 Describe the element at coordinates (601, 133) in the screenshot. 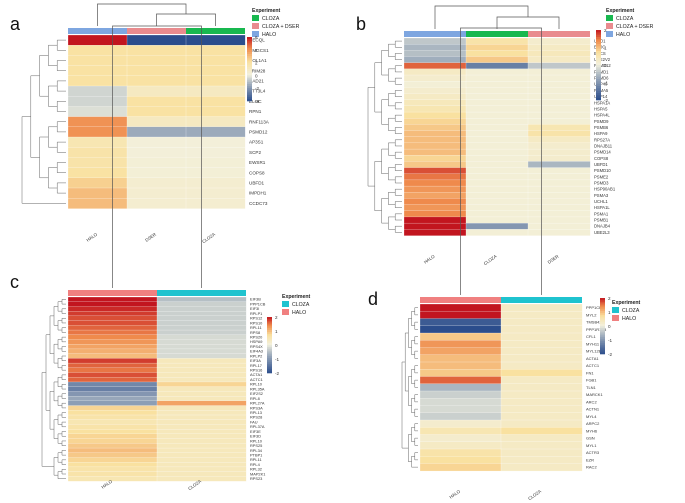

I see `row-label: HSPA9` at that location.